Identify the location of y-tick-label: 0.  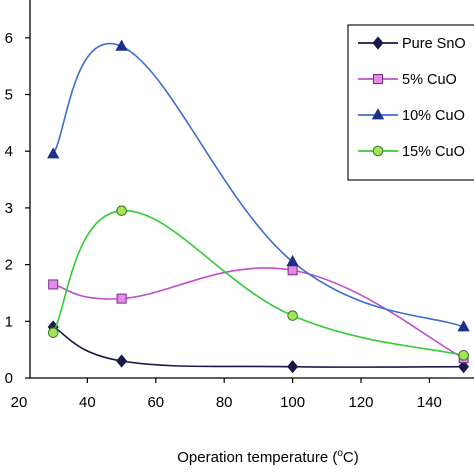
(9, 378).